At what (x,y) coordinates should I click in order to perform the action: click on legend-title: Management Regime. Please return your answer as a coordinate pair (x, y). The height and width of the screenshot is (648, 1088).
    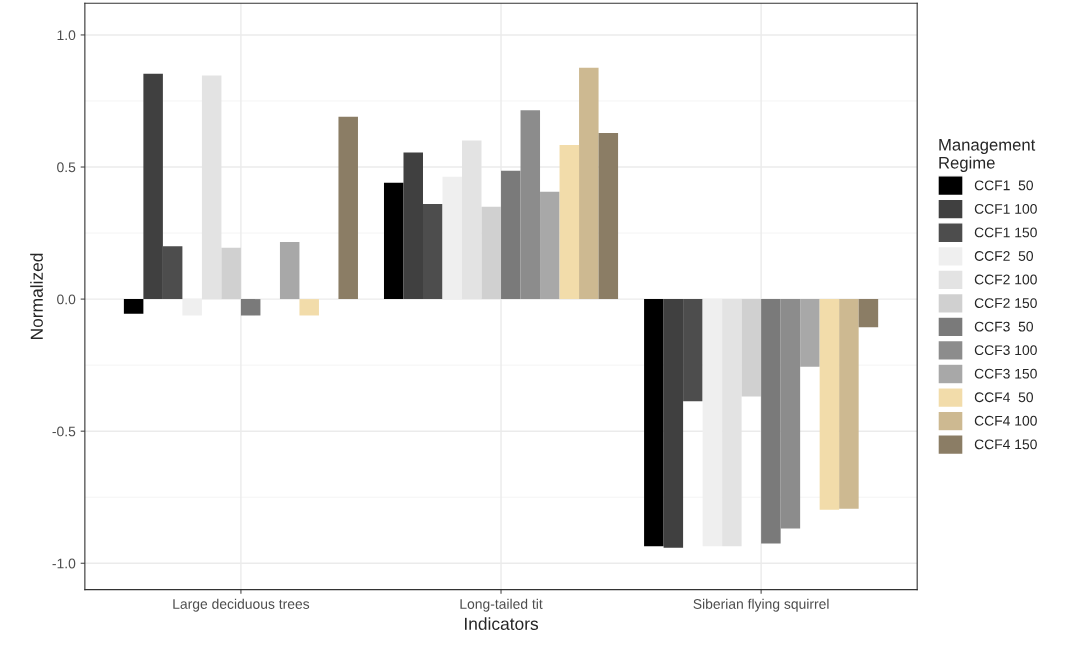
    Looking at the image, I should click on (987, 155).